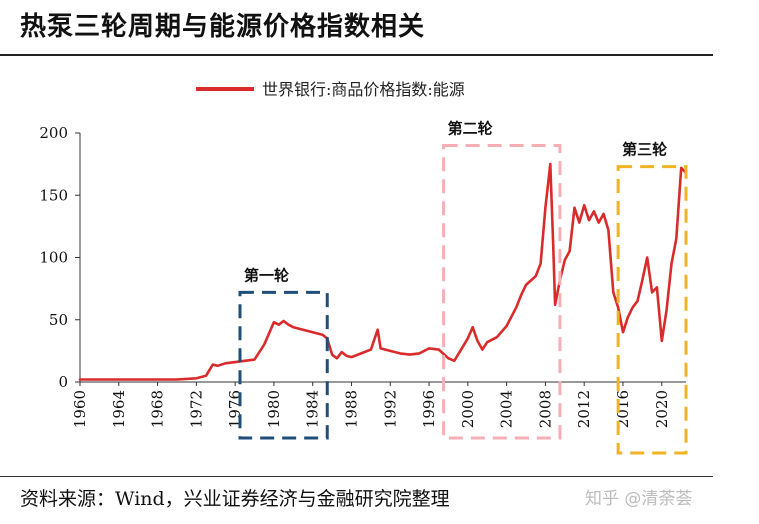 The image size is (759, 524). What do you see at coordinates (266, 275) in the screenshot?
I see `round-label-1: 第一轮` at bounding box center [266, 275].